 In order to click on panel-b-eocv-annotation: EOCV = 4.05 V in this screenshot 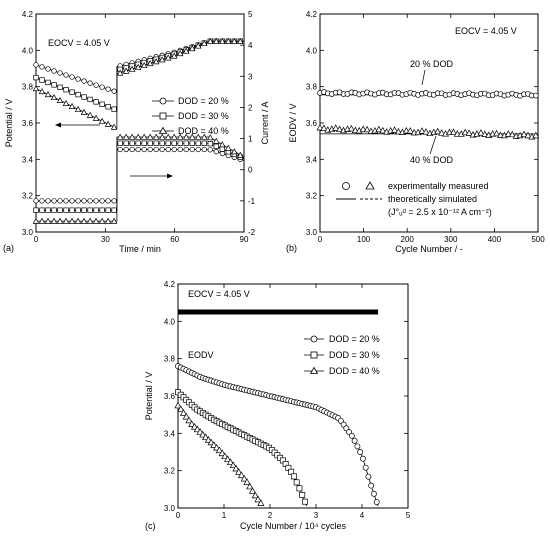, I will do `click(486, 31)`.